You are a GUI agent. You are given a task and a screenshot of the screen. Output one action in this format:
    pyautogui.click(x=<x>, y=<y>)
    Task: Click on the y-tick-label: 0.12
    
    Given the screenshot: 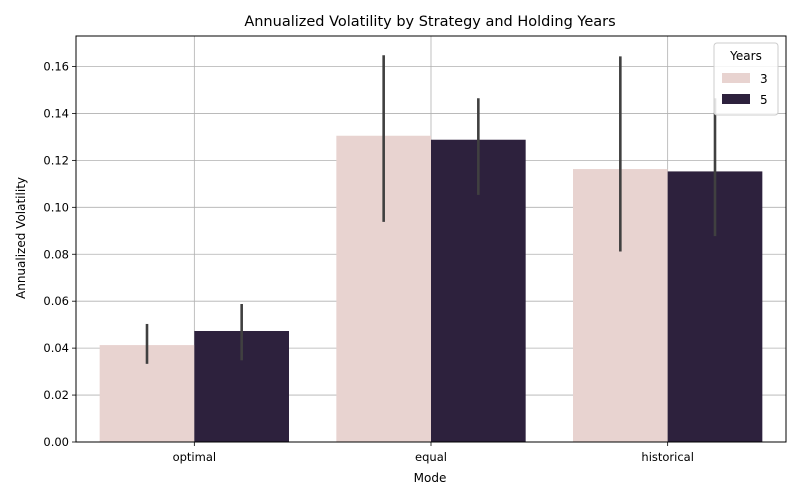 What is the action you would take?
    pyautogui.click(x=56, y=160)
    